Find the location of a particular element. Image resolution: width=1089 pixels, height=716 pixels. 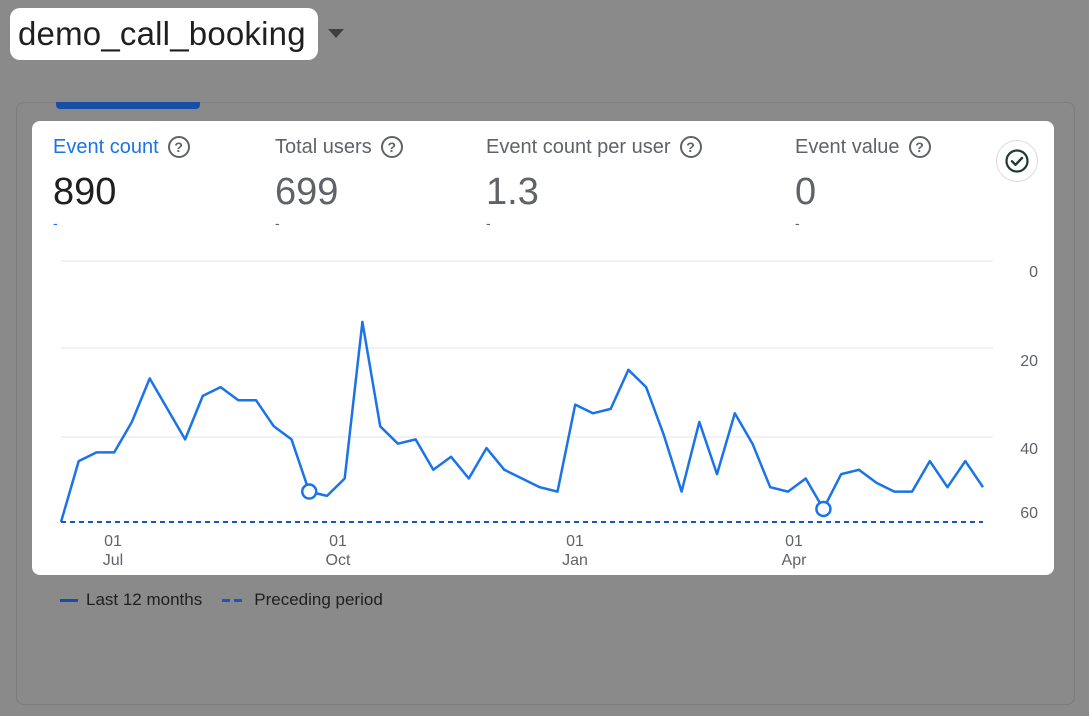

legend-label: Preceding period is located at coordinates (318, 599).